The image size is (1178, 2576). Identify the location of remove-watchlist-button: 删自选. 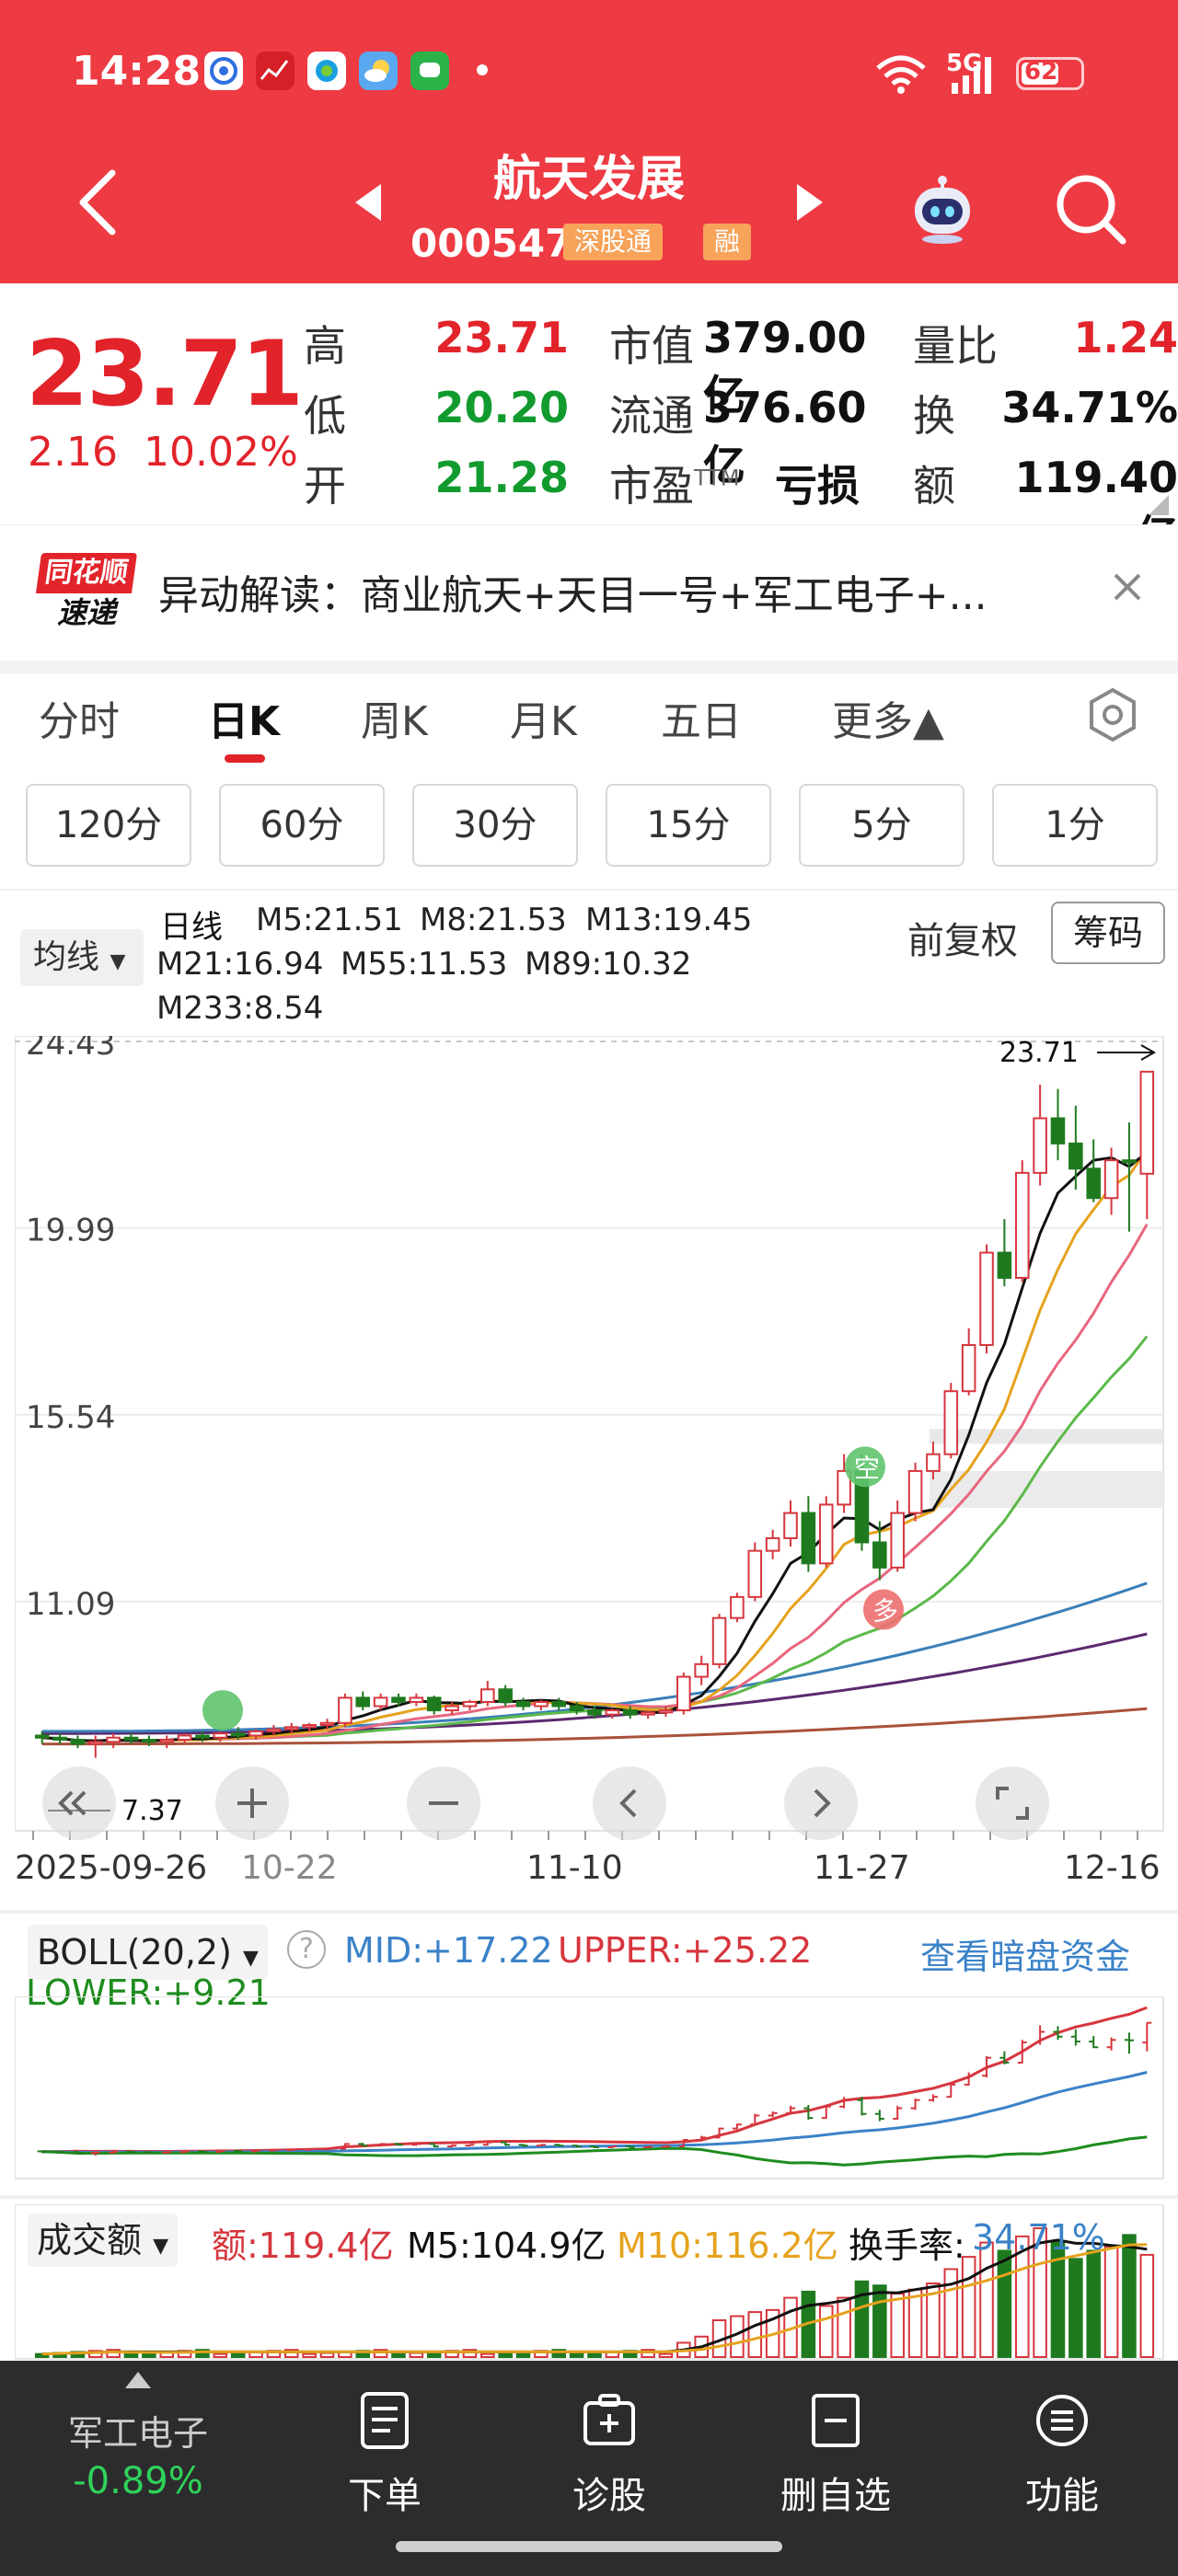
(836, 2453).